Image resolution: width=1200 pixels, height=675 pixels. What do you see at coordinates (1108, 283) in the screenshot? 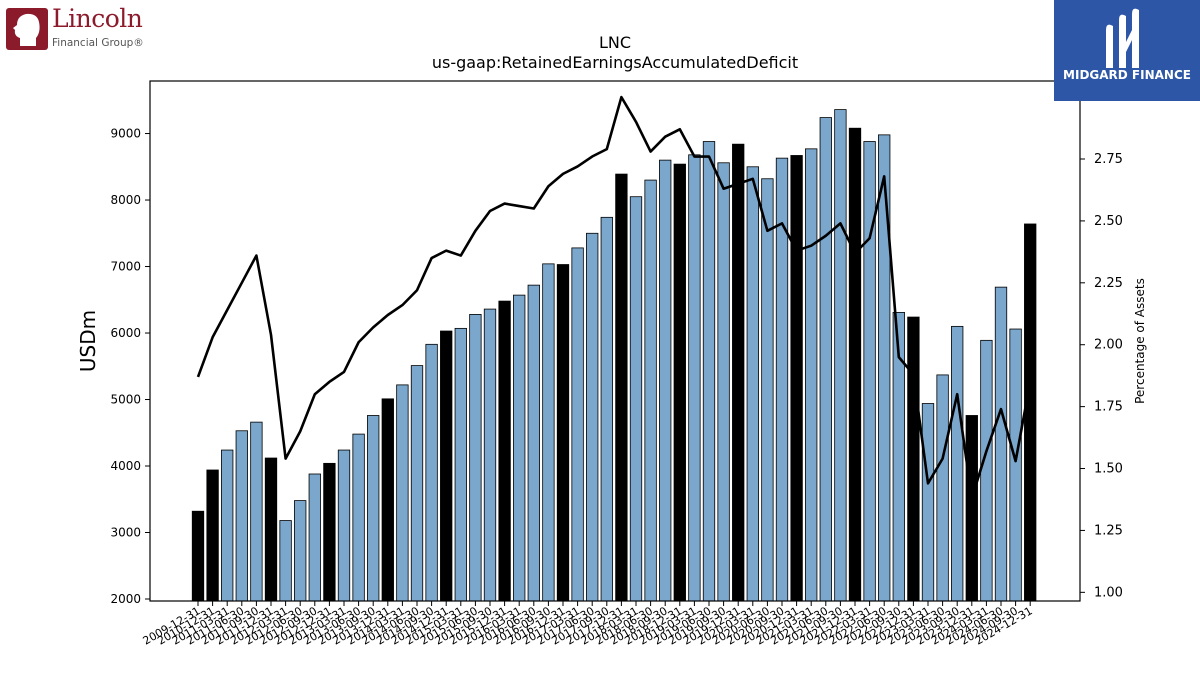
I see `y2-tick-label: 2.25` at bounding box center [1108, 283].